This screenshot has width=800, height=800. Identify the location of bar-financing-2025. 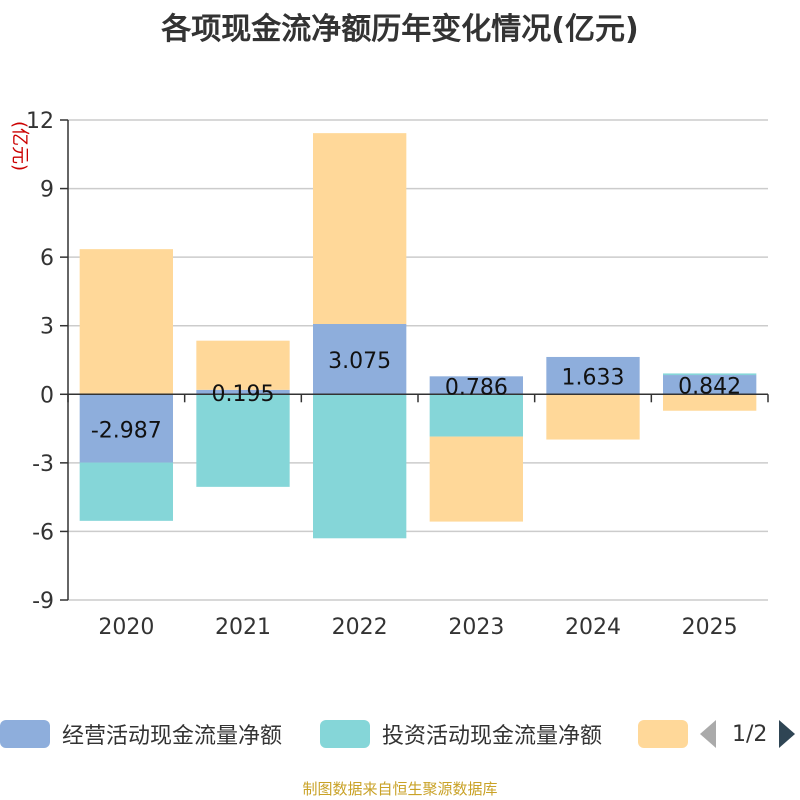
(710, 402).